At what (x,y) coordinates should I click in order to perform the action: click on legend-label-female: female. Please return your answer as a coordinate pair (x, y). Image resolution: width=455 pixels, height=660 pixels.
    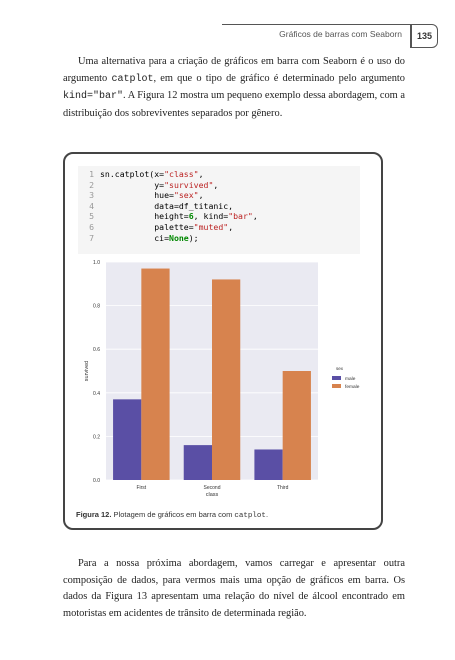
    Looking at the image, I should click on (352, 387).